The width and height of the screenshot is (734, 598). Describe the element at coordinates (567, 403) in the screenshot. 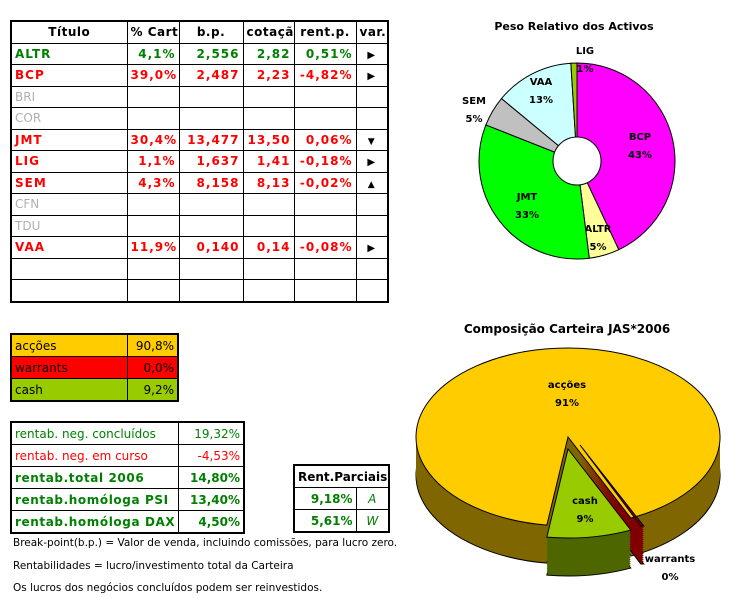

I see `pie3d-label-percent: 91%` at that location.